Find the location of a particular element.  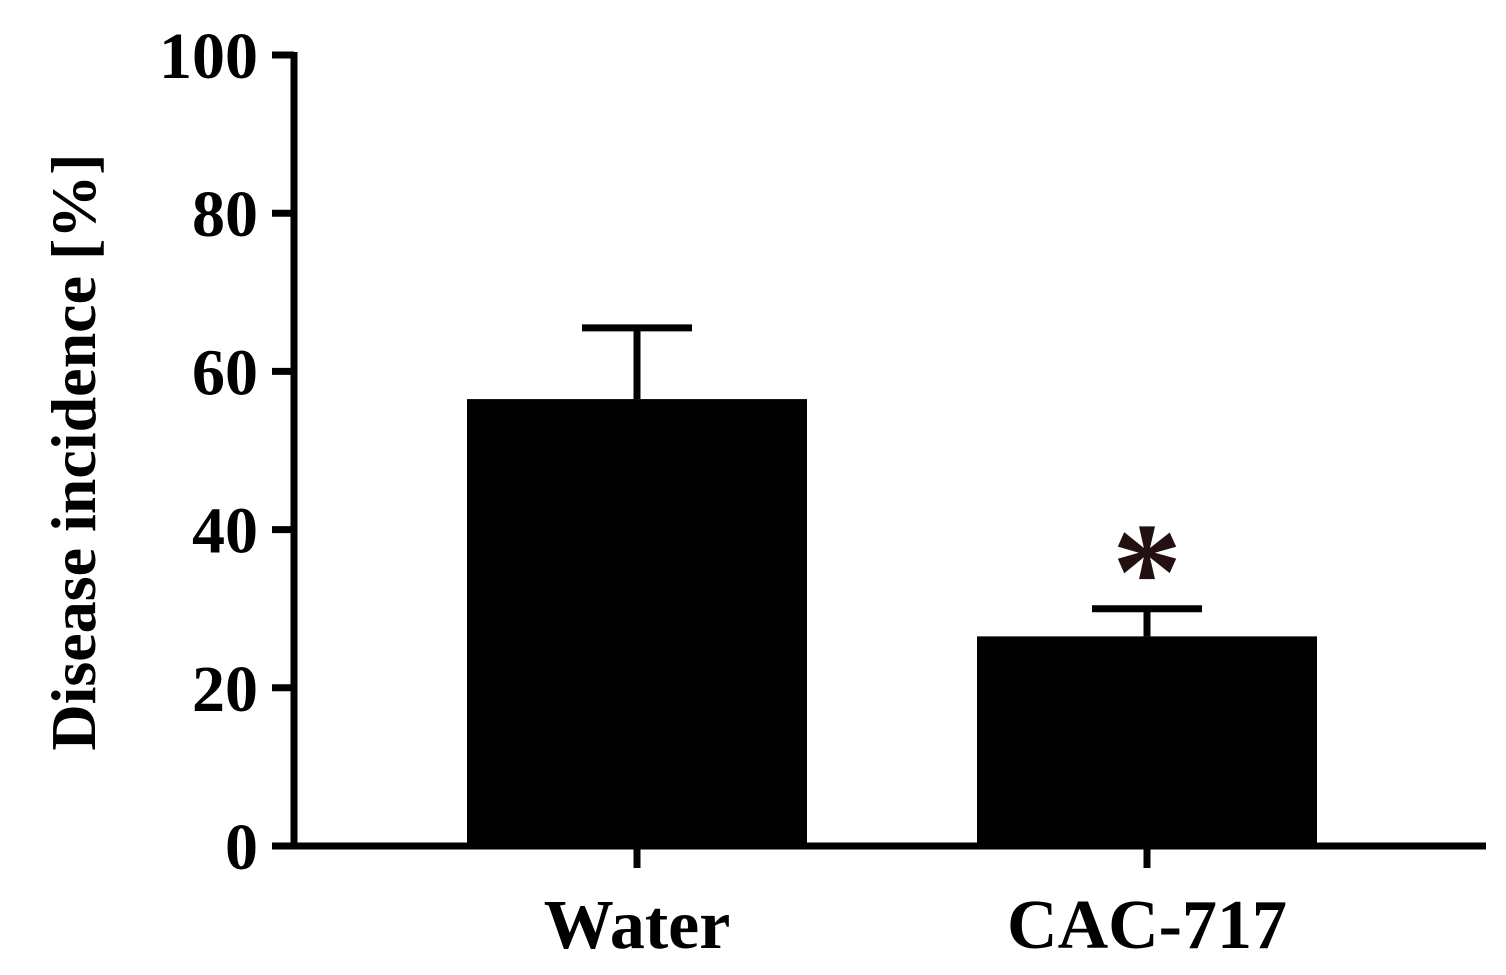

y-tick-label: 100 is located at coordinates (208, 56).